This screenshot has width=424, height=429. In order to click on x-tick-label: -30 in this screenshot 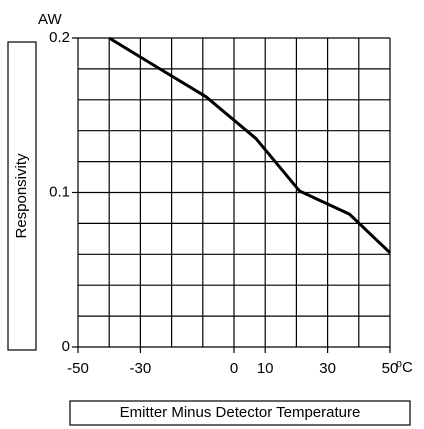, I will do `click(141, 368)`.